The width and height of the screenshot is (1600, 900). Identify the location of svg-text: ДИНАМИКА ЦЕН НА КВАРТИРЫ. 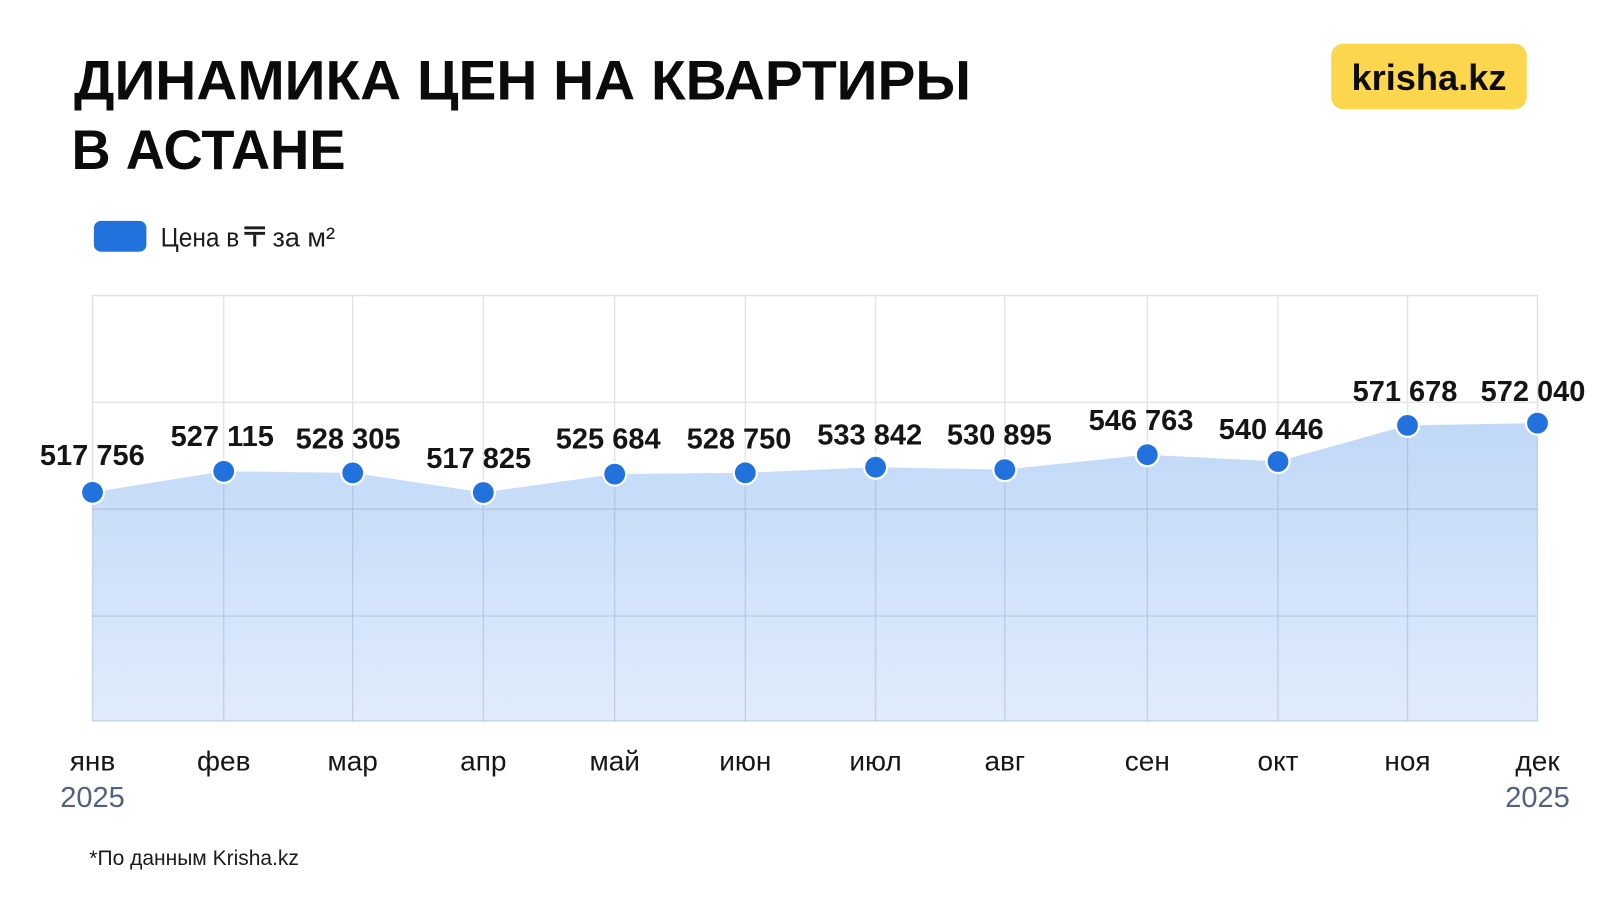
(522, 80).